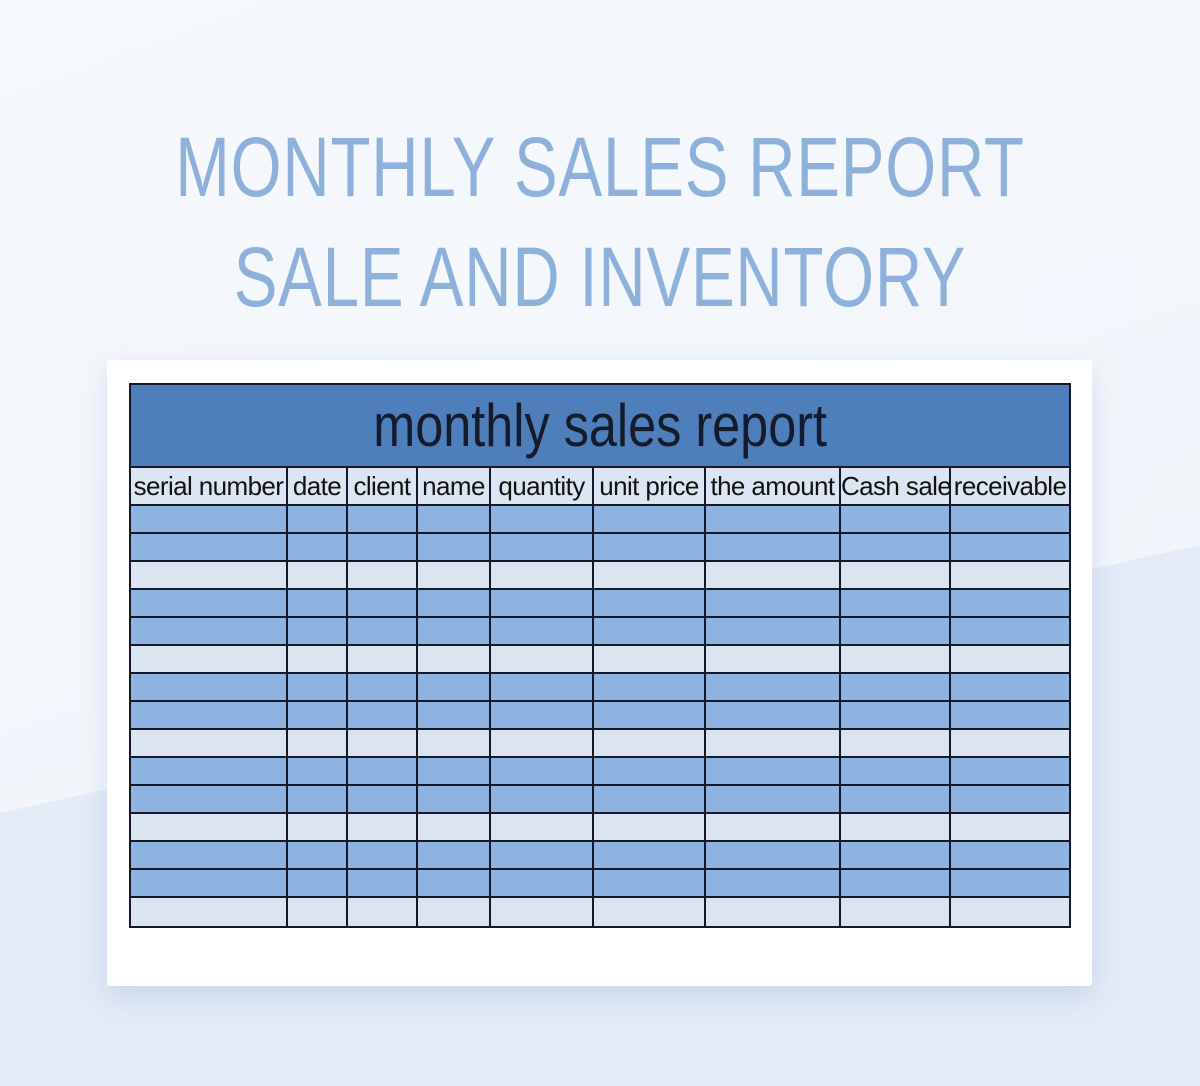  Describe the element at coordinates (317, 486) in the screenshot. I see `column-header: date` at that location.